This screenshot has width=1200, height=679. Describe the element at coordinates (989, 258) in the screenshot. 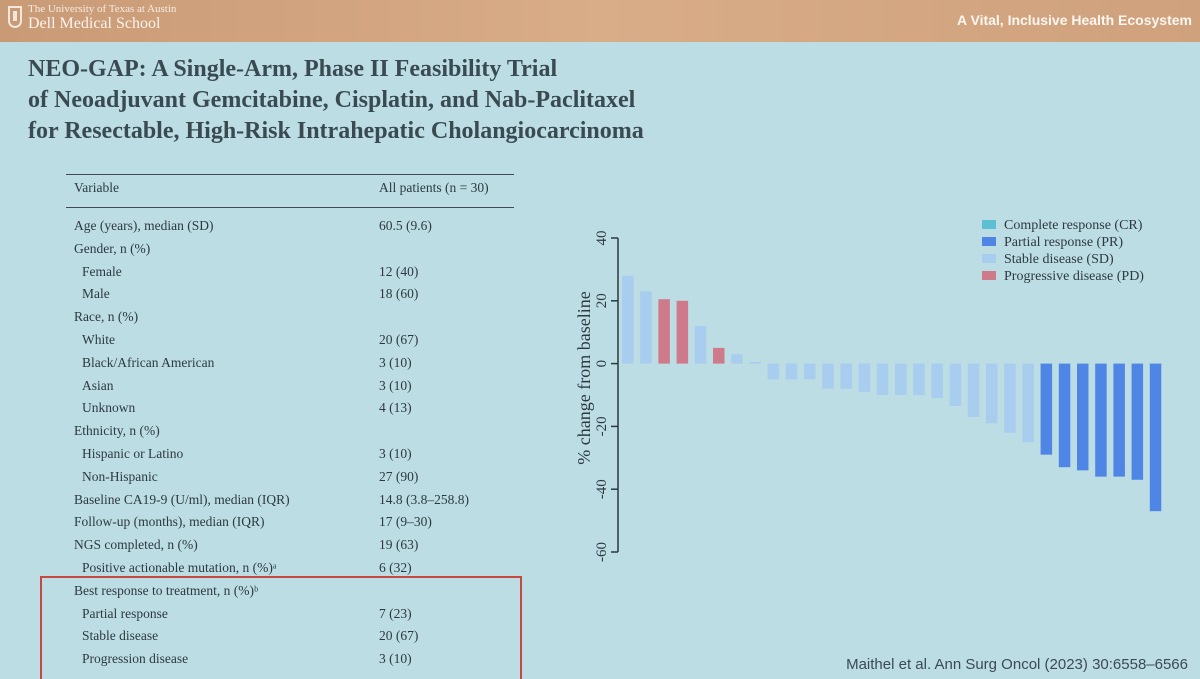

I see `legend-swatch-sd` at that location.